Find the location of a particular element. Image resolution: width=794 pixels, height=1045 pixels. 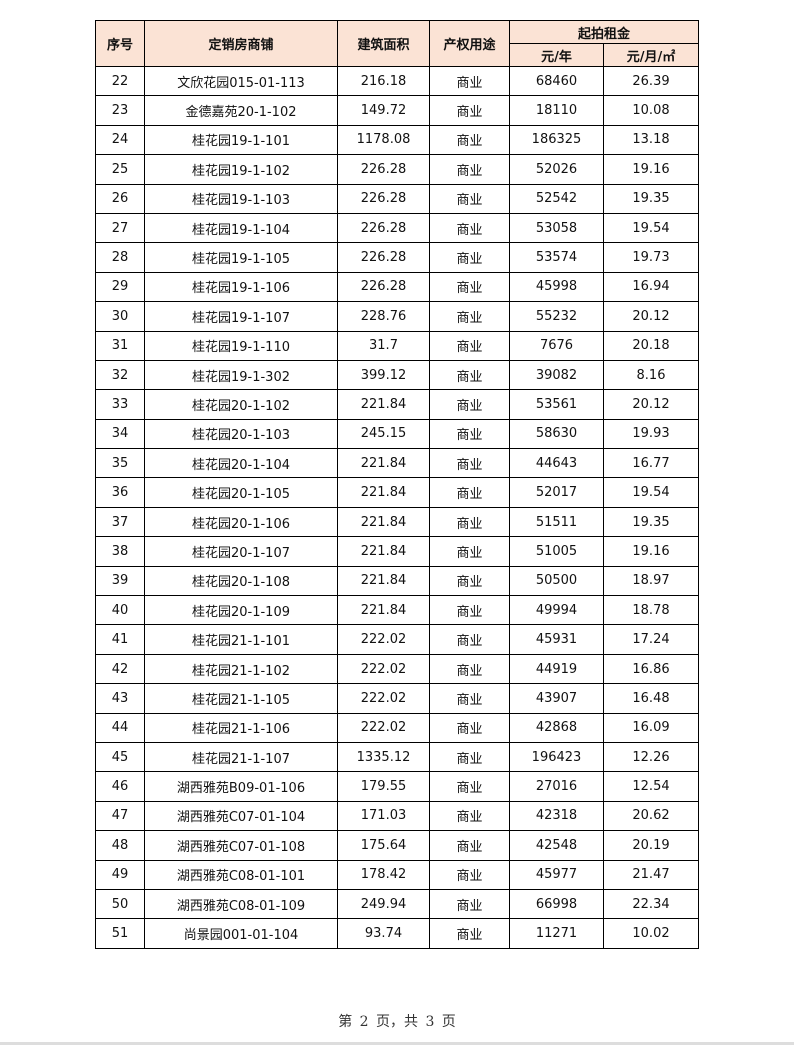

header-per-month-sqm: 元/月/㎡ is located at coordinates (651, 55).